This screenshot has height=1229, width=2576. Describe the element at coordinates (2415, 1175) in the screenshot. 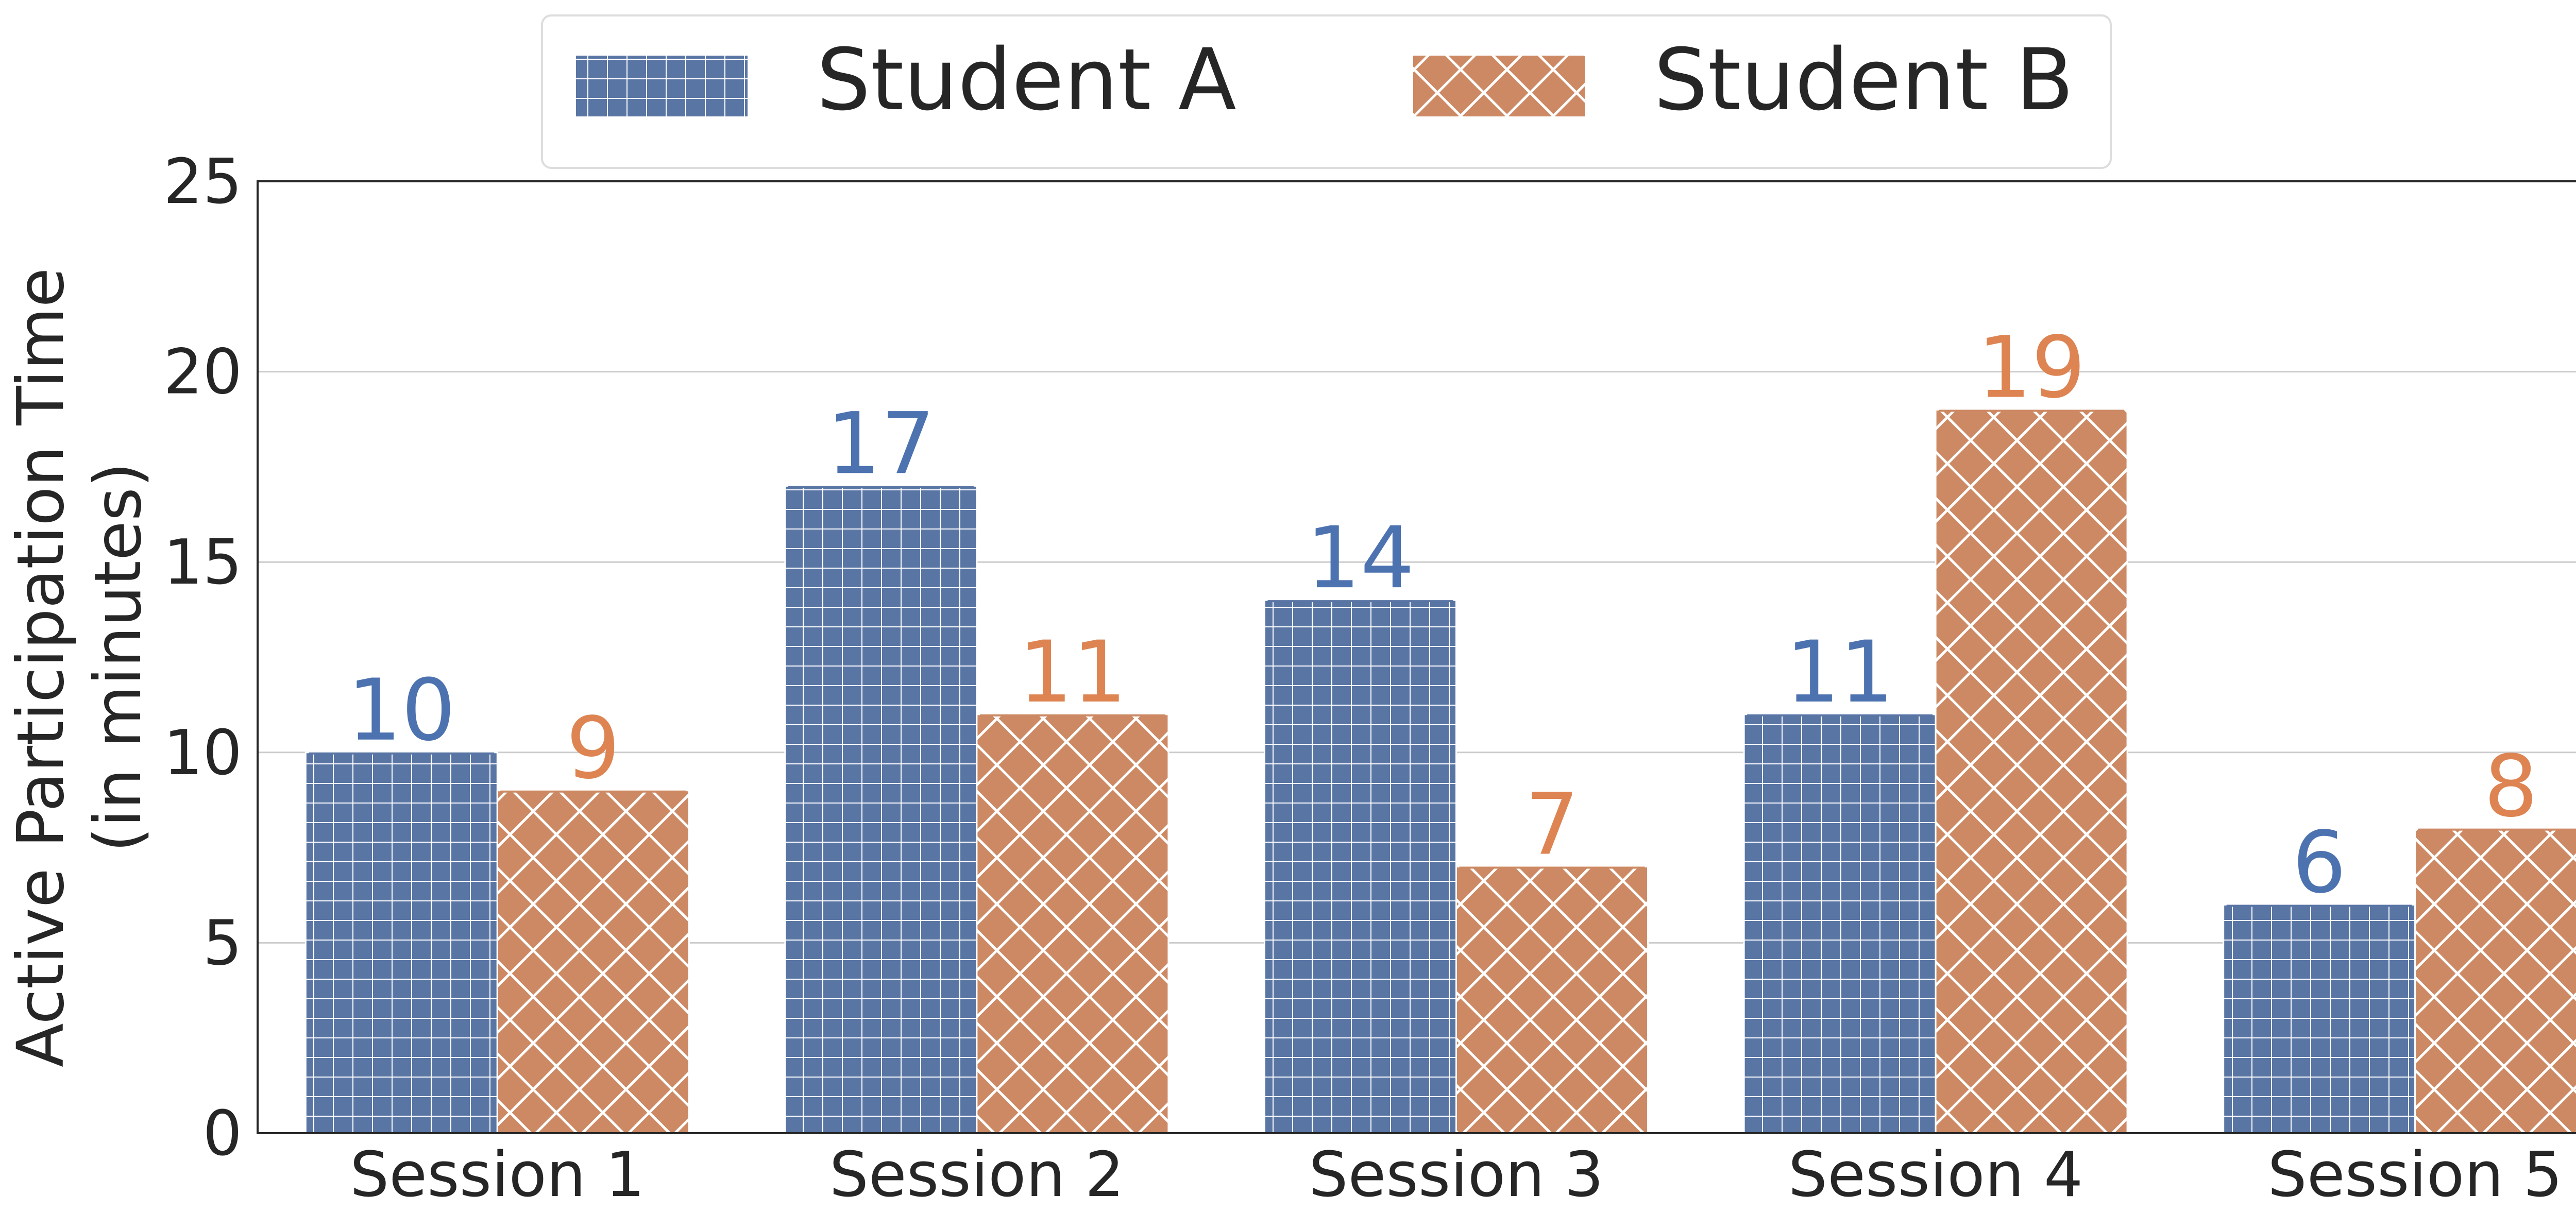

I see `x-tick-label-session-5: Session 5` at that location.